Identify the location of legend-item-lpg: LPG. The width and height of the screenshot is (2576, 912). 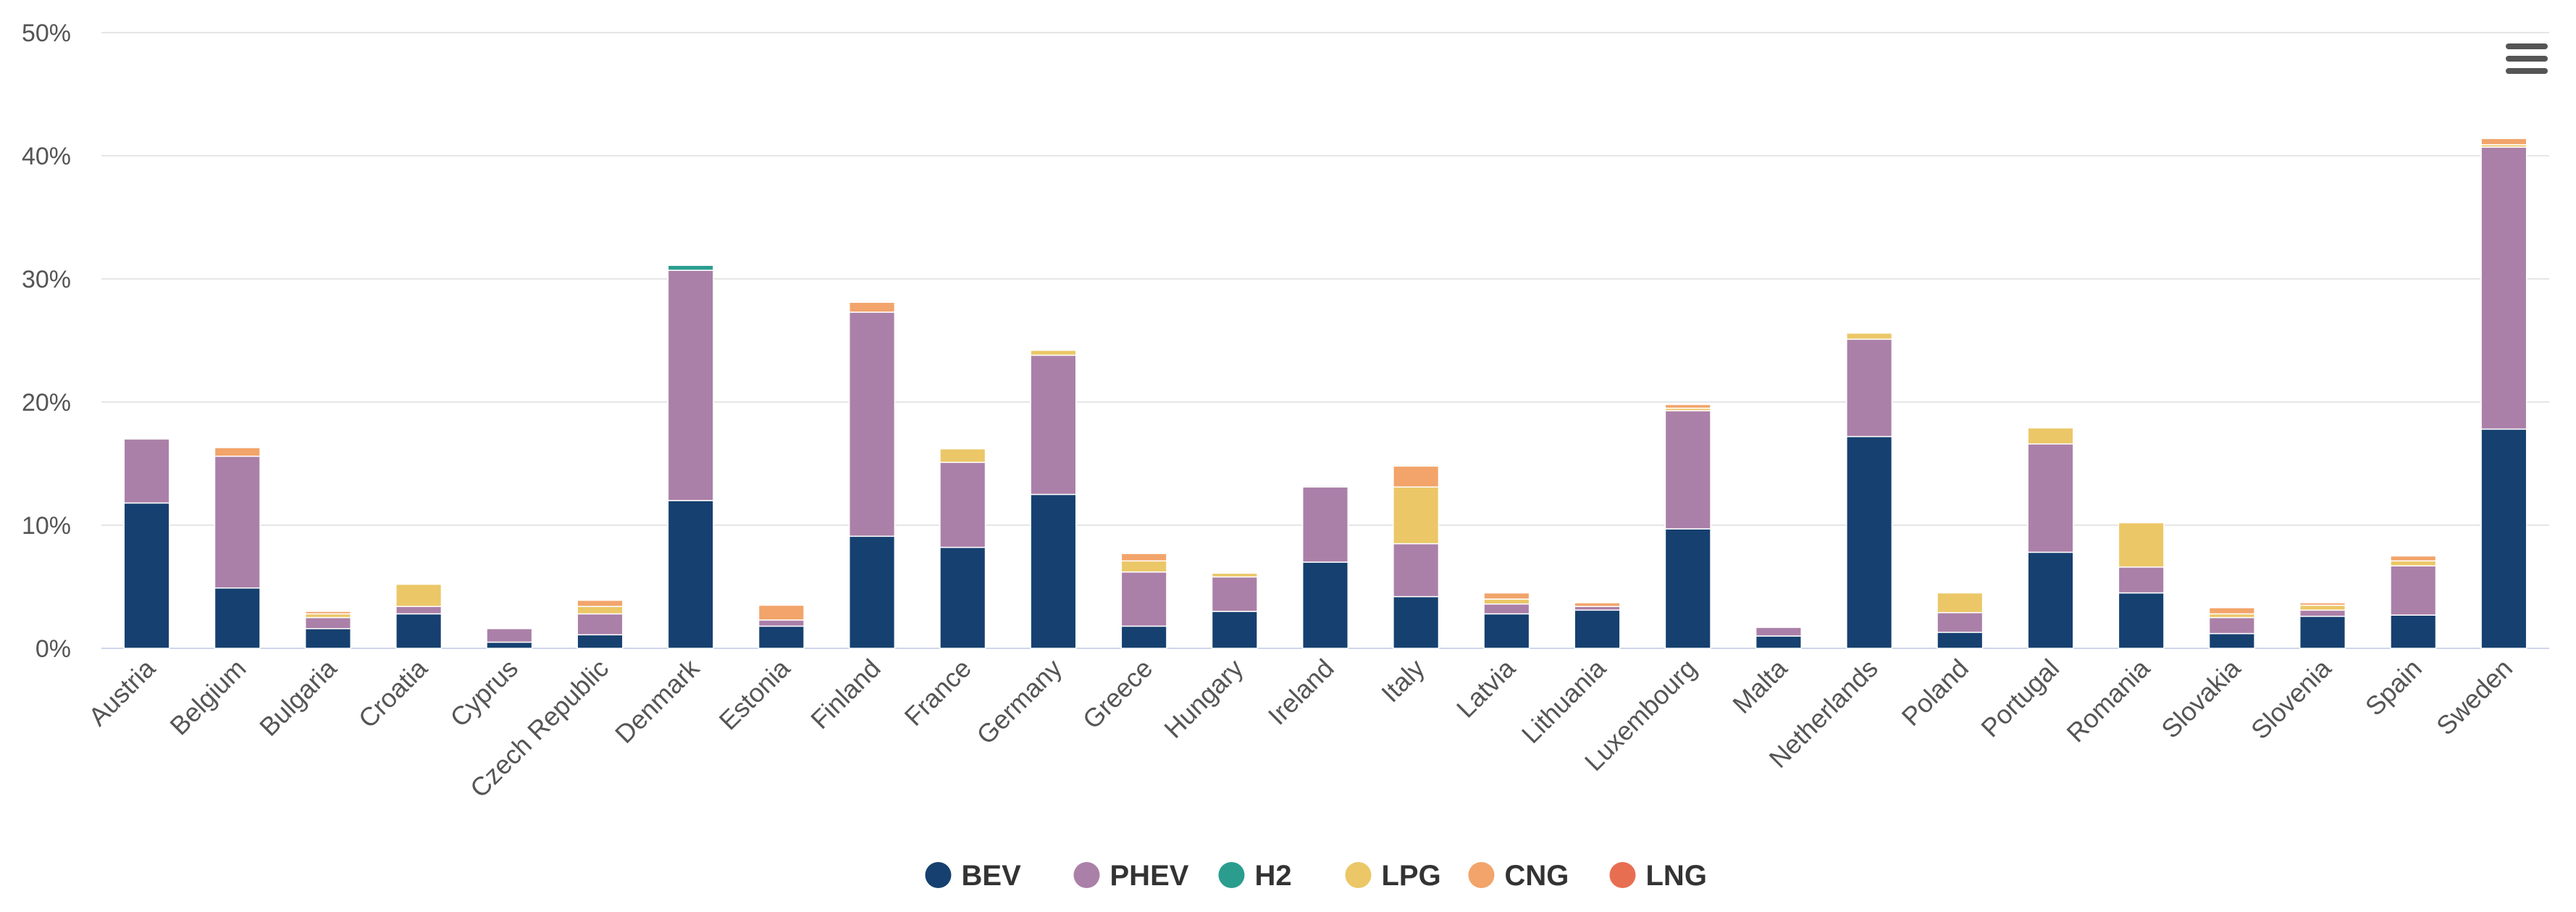
(1393, 876).